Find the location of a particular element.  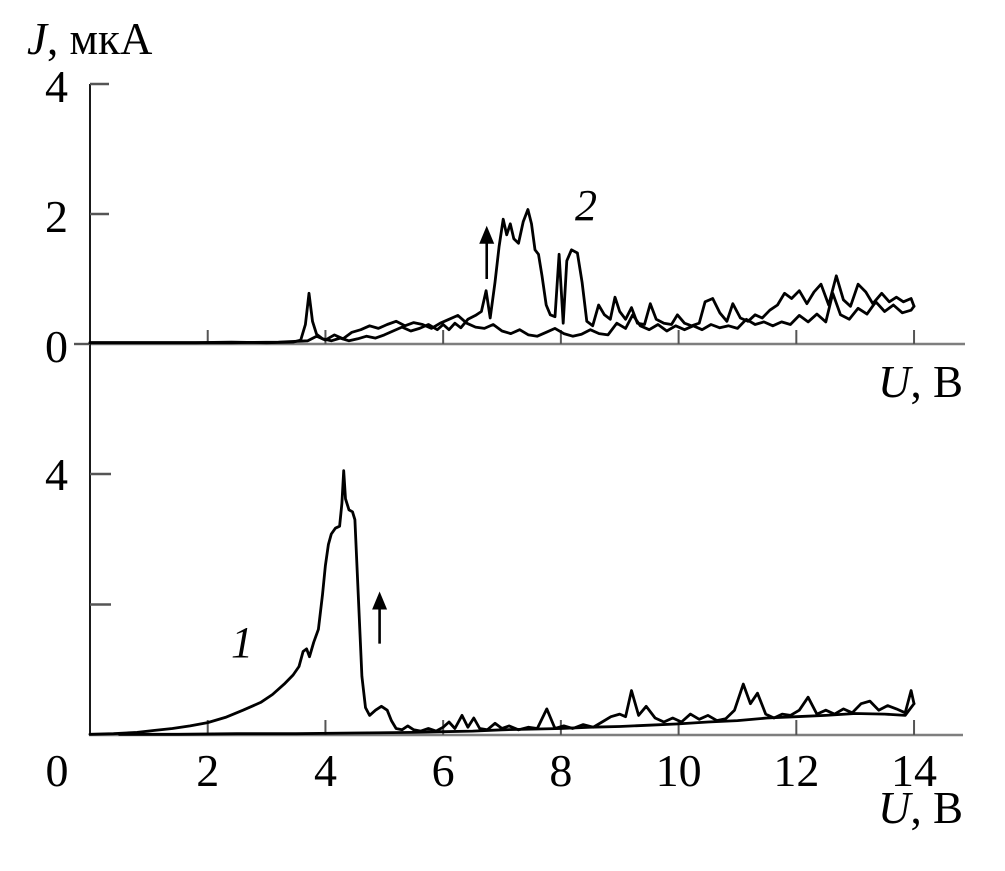

x-axis-title-bottom: U, В is located at coordinates (920, 808).